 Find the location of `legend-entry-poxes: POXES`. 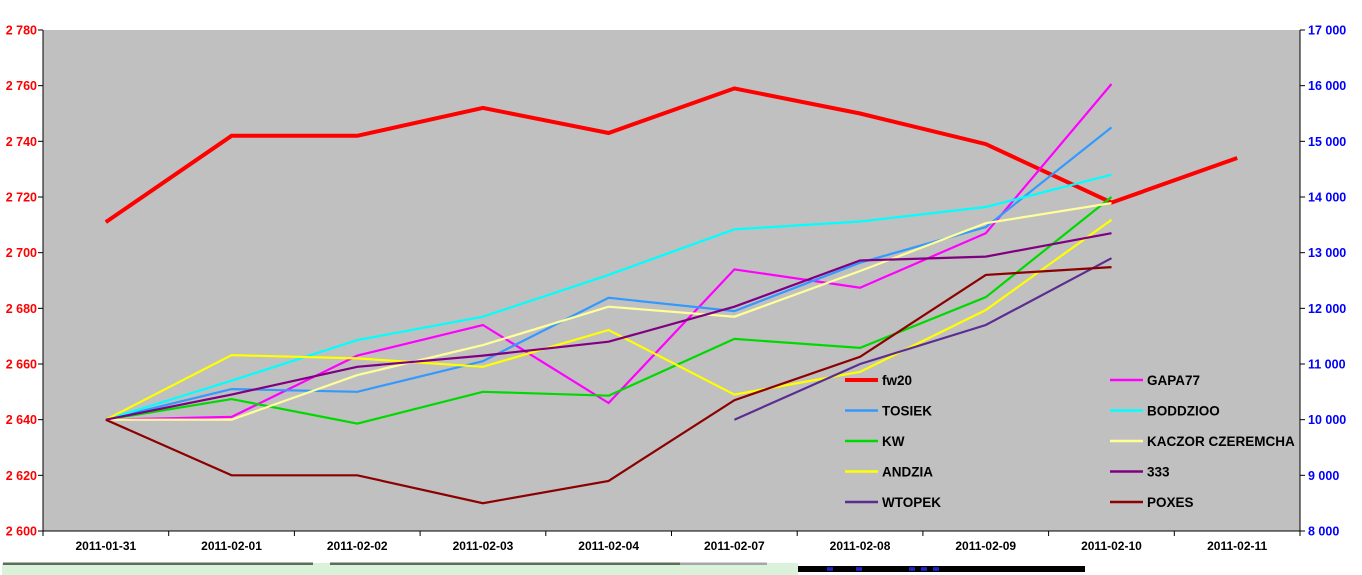

legend-entry-poxes: POXES is located at coordinates (1152, 502).